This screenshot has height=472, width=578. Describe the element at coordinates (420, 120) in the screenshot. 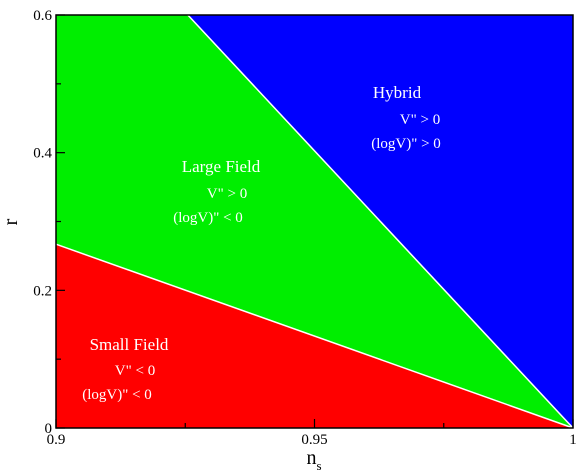

I see `hybrid-condition-1: V" > 0` at that location.